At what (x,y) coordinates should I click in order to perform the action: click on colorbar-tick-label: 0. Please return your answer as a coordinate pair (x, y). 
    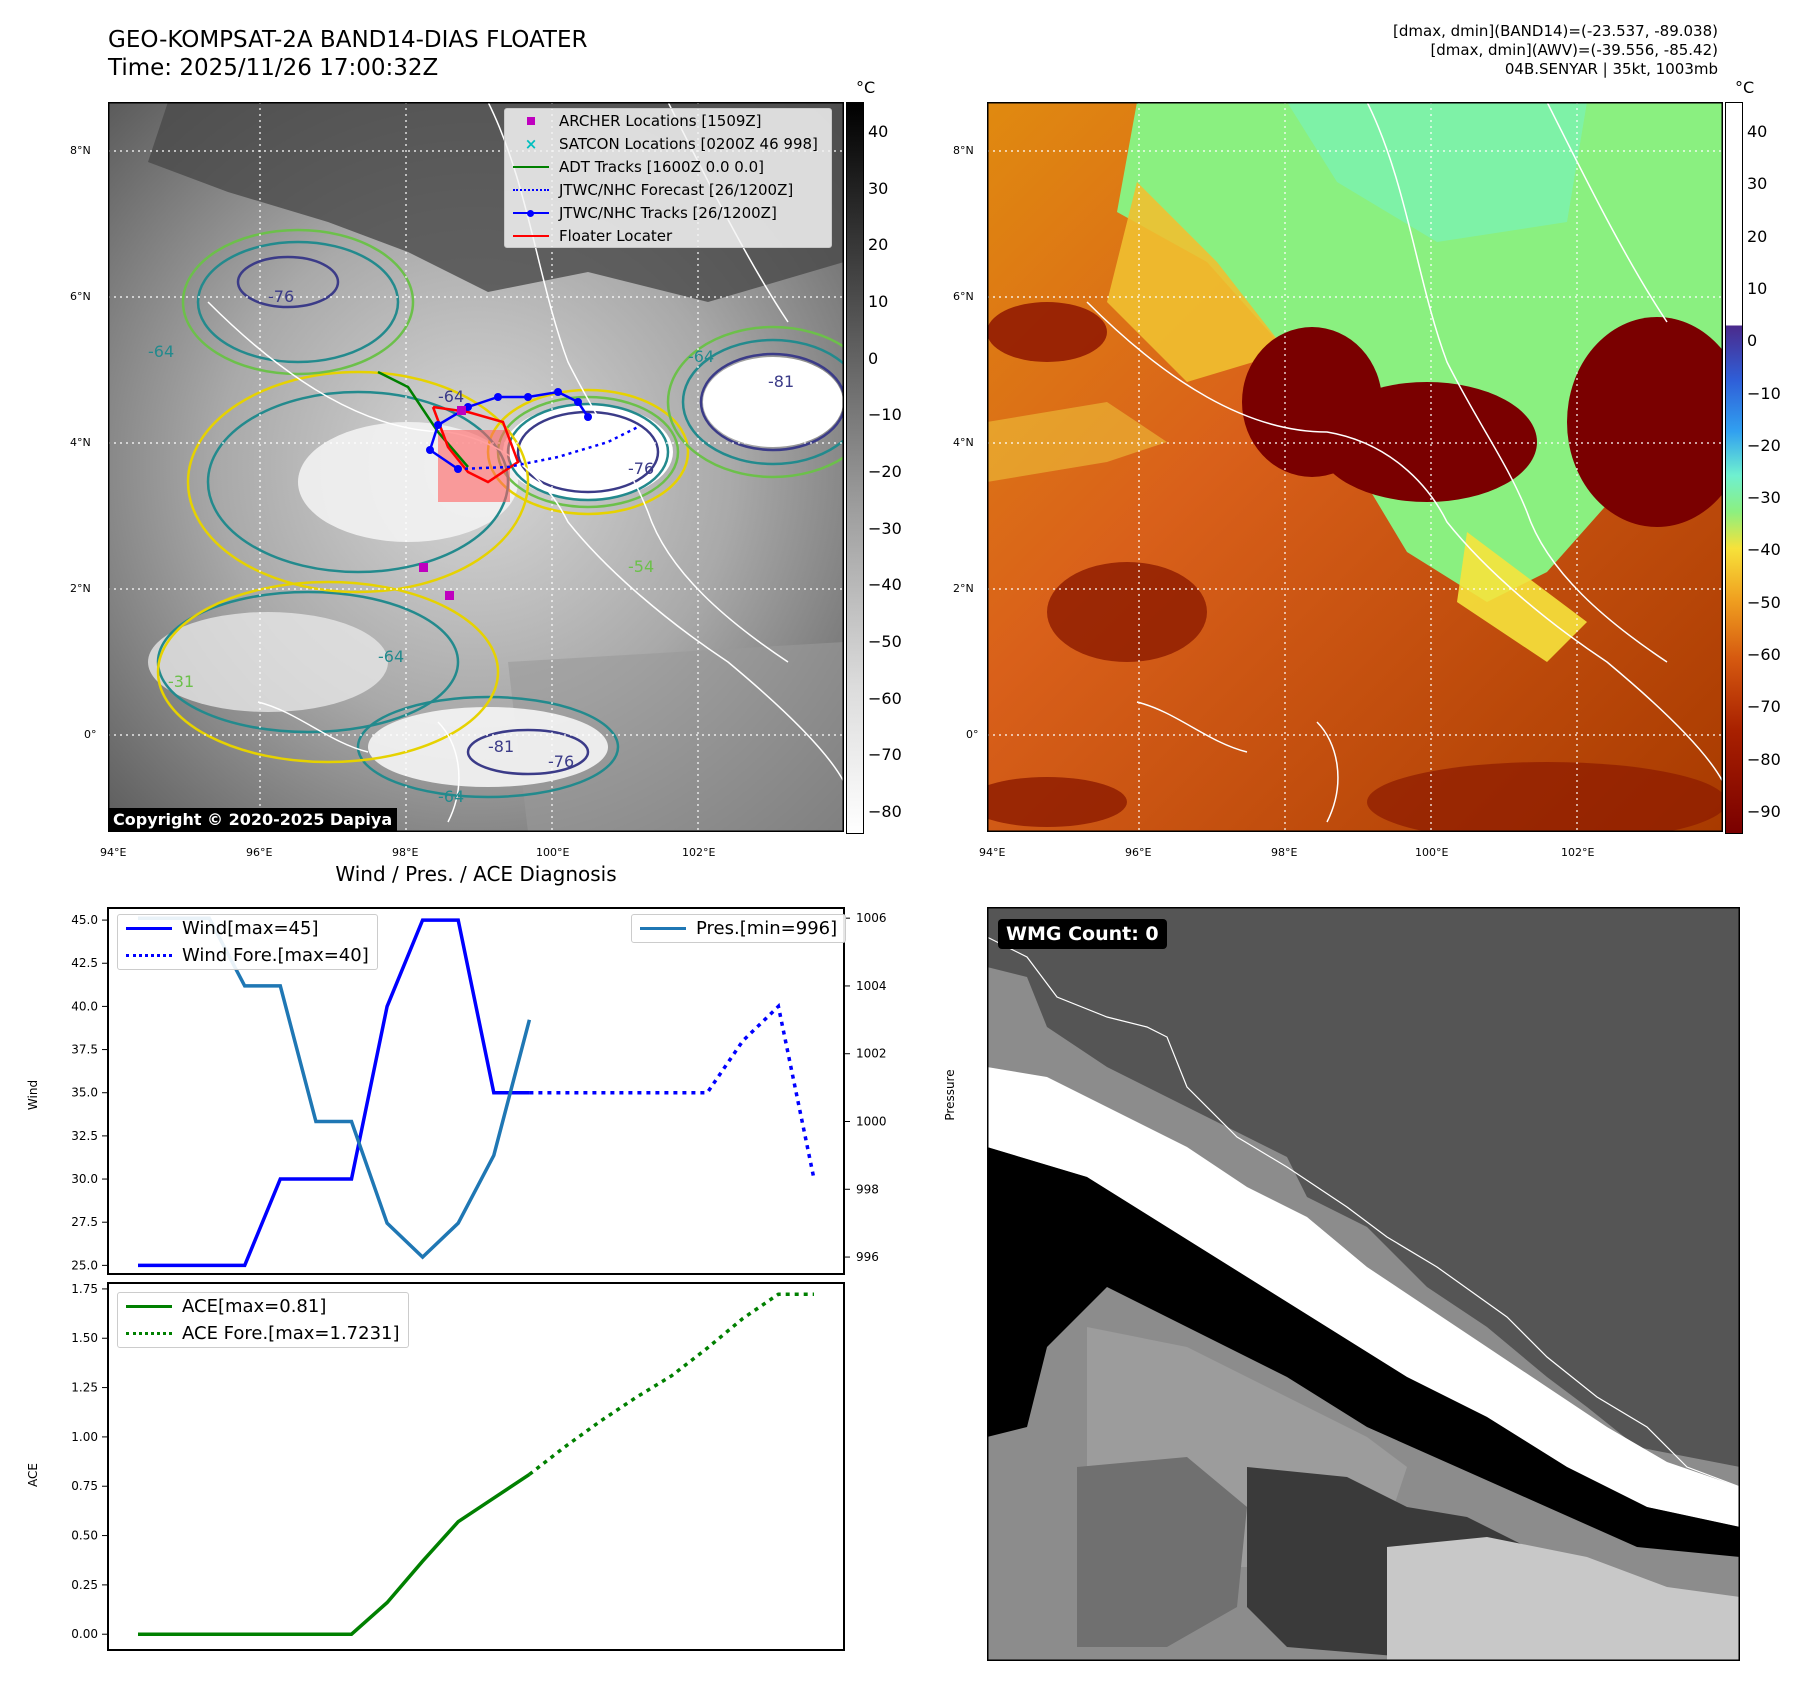
    Looking at the image, I should click on (873, 358).